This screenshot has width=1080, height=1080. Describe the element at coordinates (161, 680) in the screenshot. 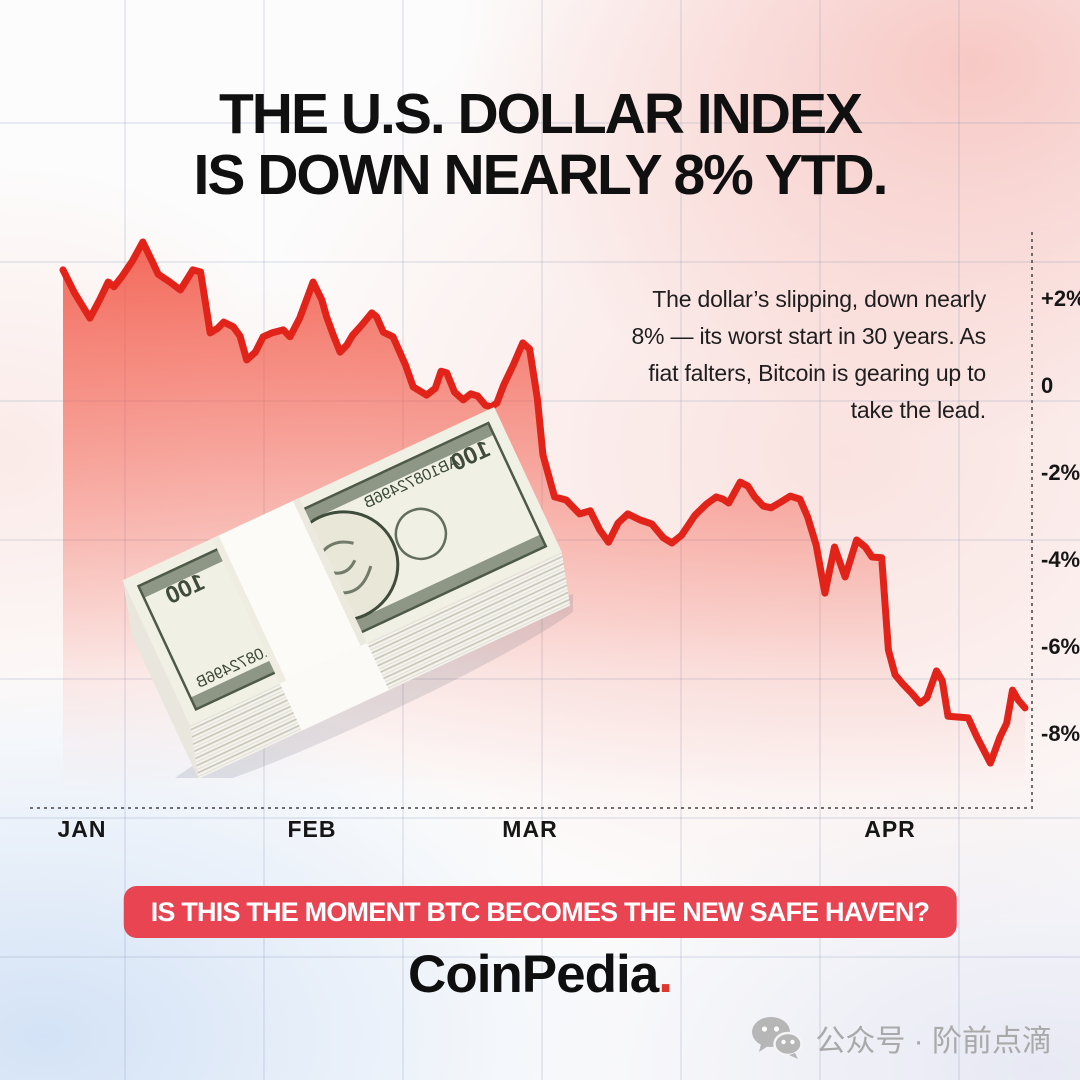

I see `stack-end` at that location.